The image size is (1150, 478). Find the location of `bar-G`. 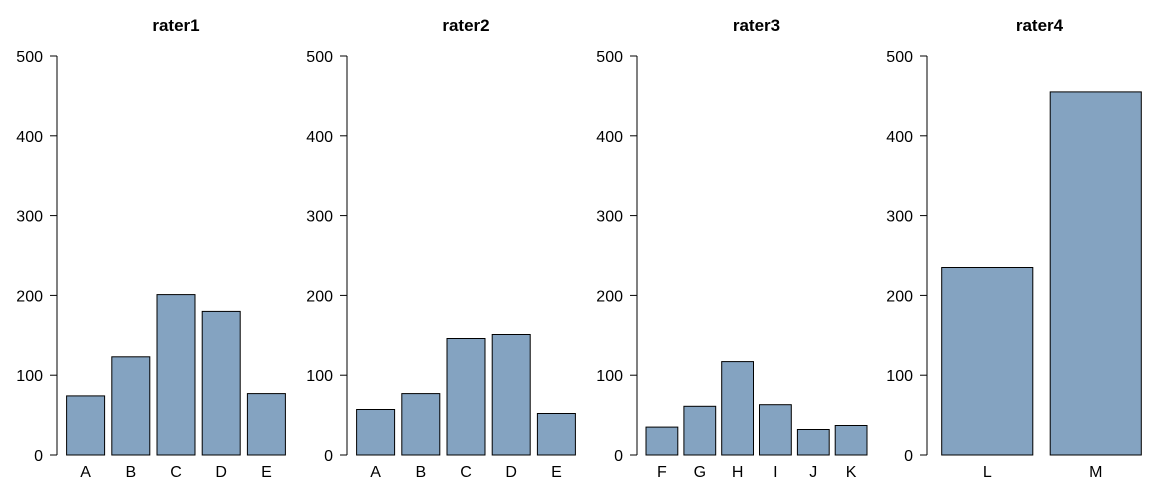

bar-G is located at coordinates (700, 430).